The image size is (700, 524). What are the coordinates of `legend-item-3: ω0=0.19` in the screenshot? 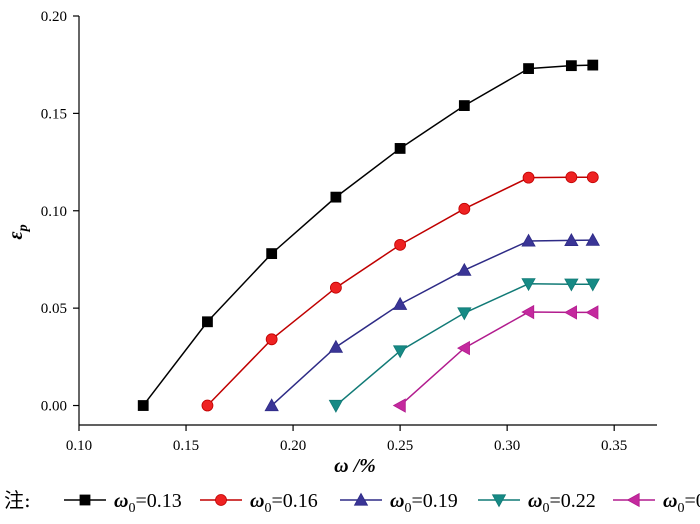 It's located at (399, 503).